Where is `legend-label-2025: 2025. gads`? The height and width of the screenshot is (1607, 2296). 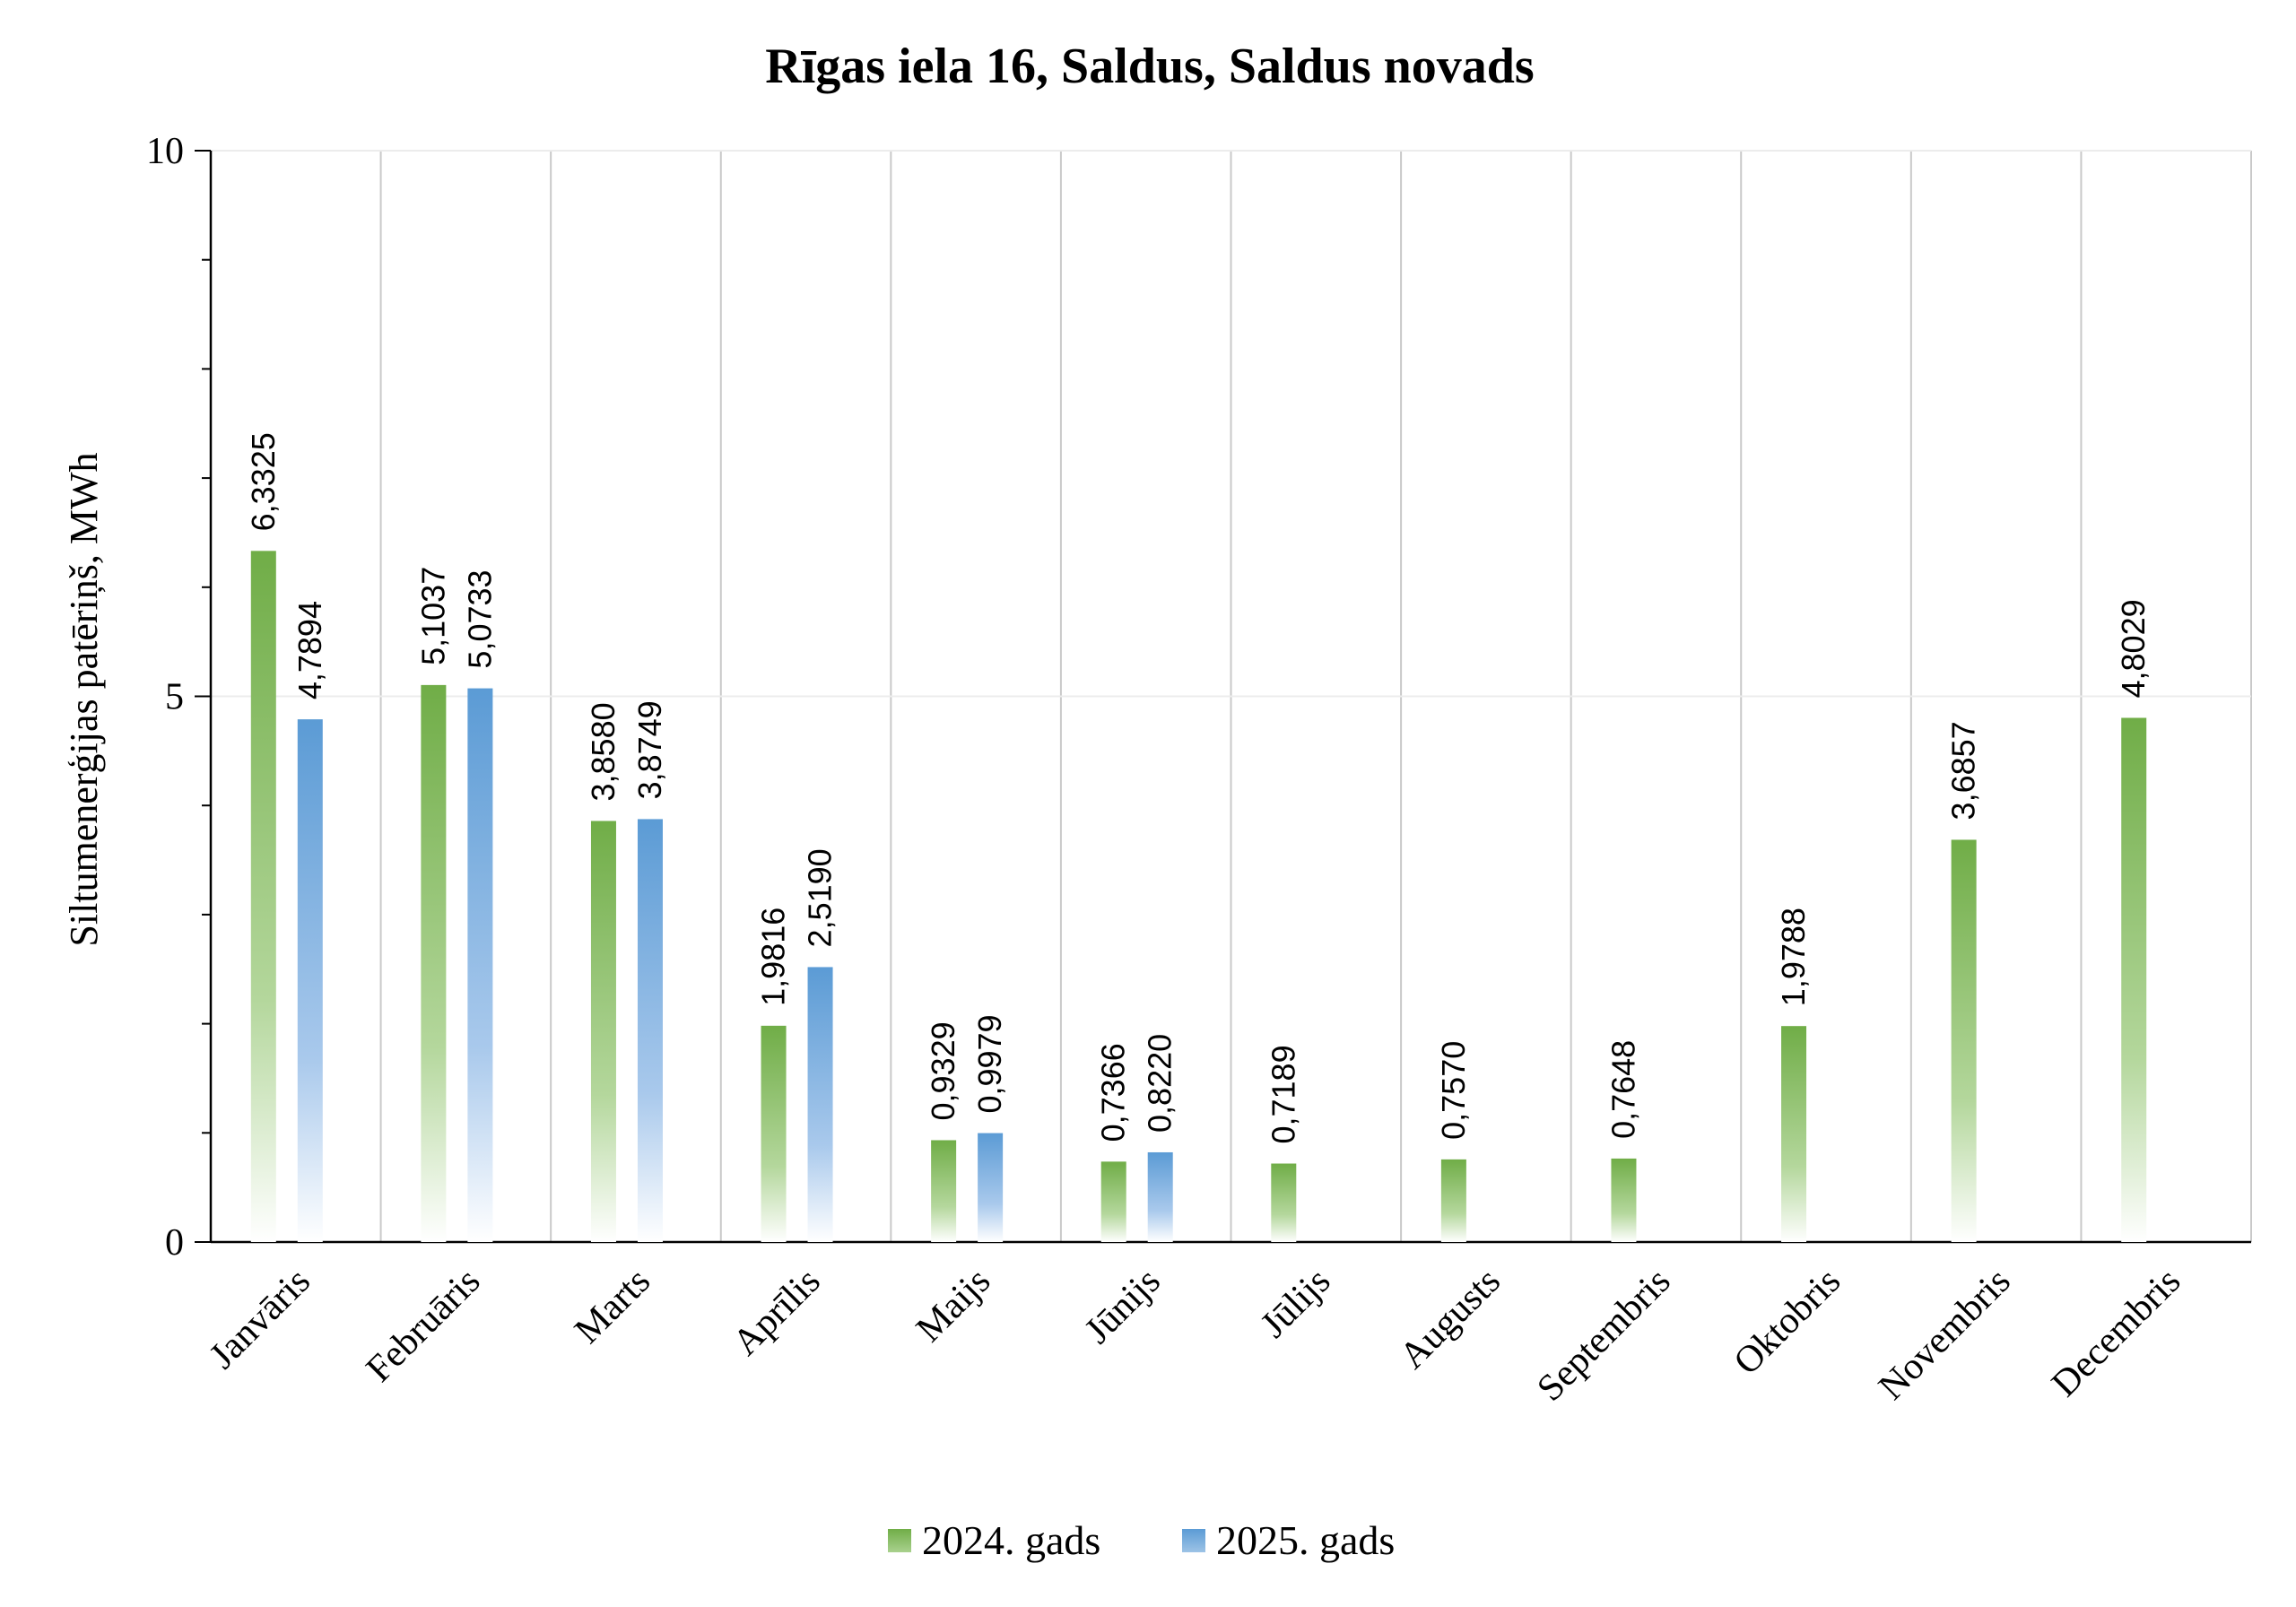 legend-label-2025: 2025. gads is located at coordinates (1305, 1540).